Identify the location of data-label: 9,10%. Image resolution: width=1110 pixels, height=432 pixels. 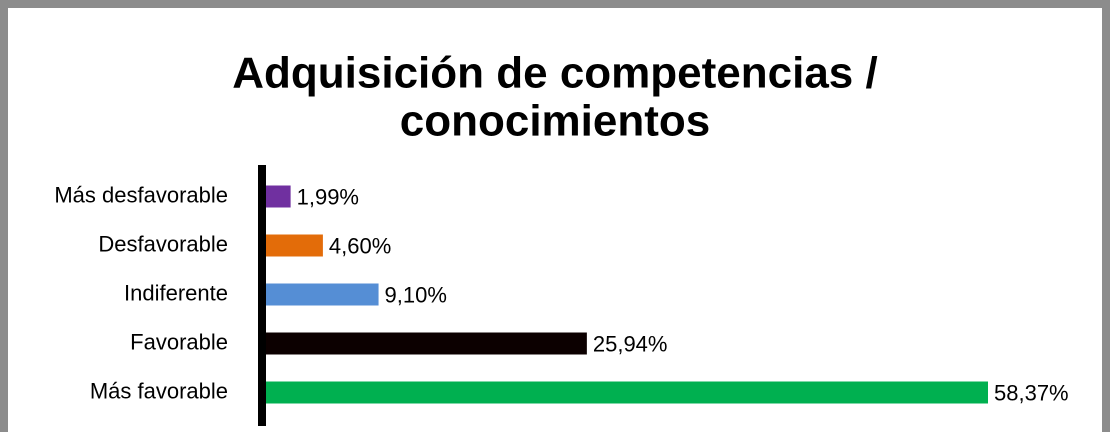
(416, 294).